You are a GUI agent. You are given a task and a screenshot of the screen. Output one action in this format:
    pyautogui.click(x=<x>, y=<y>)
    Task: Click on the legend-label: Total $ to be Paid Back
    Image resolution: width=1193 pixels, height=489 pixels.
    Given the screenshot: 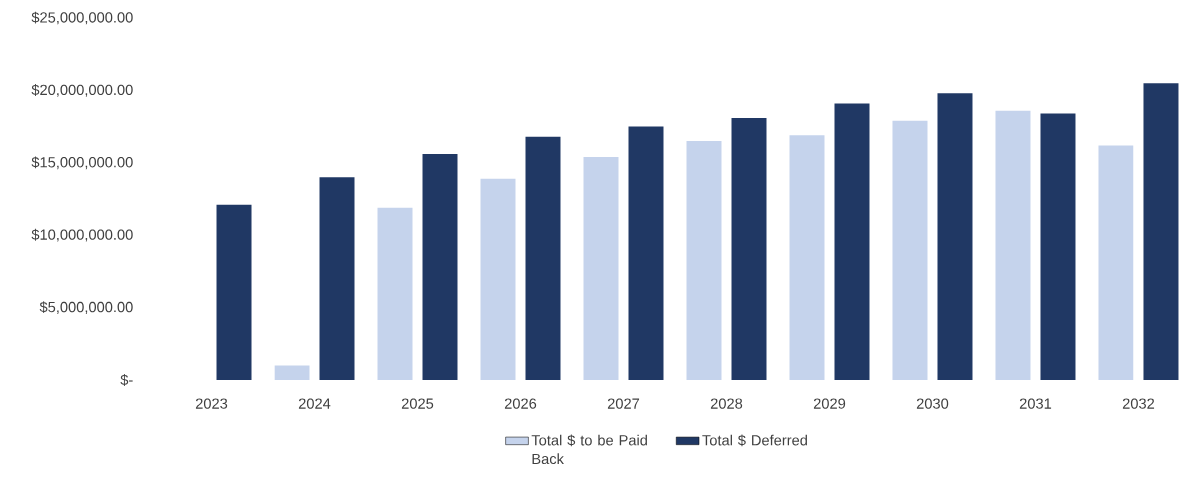 What is the action you would take?
    pyautogui.click(x=589, y=449)
    